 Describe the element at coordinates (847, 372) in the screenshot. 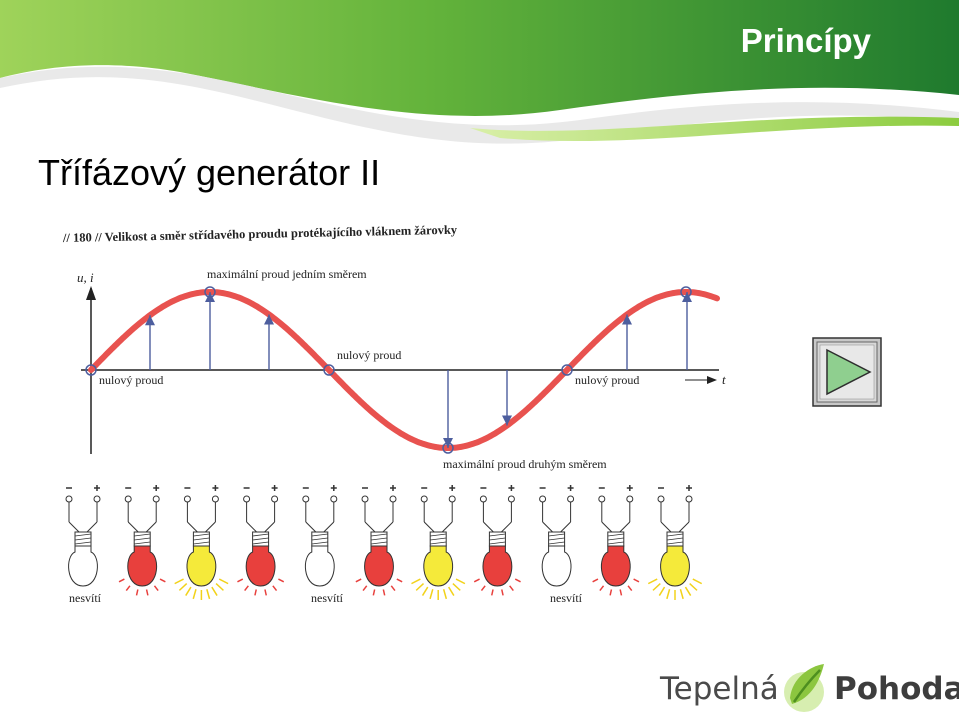

I see `play-button` at that location.